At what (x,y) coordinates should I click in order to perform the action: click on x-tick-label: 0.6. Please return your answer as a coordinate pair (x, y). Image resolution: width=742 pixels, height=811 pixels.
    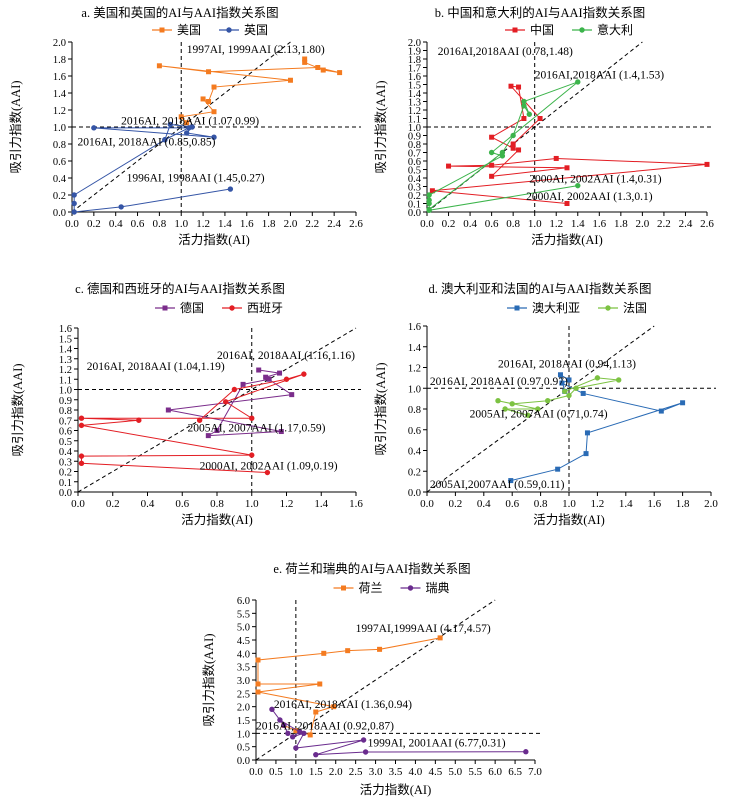
    Looking at the image, I should click on (138, 224).